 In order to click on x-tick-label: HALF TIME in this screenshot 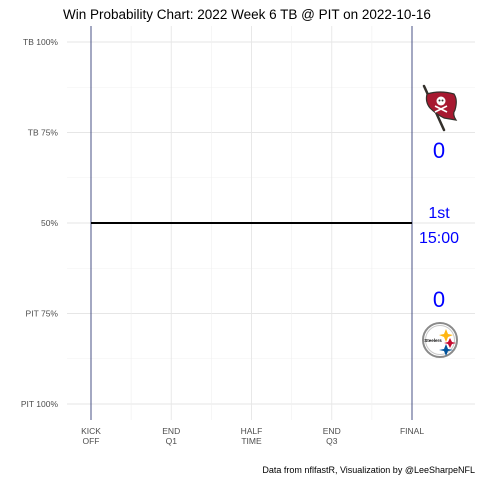, I will do `click(252, 436)`.